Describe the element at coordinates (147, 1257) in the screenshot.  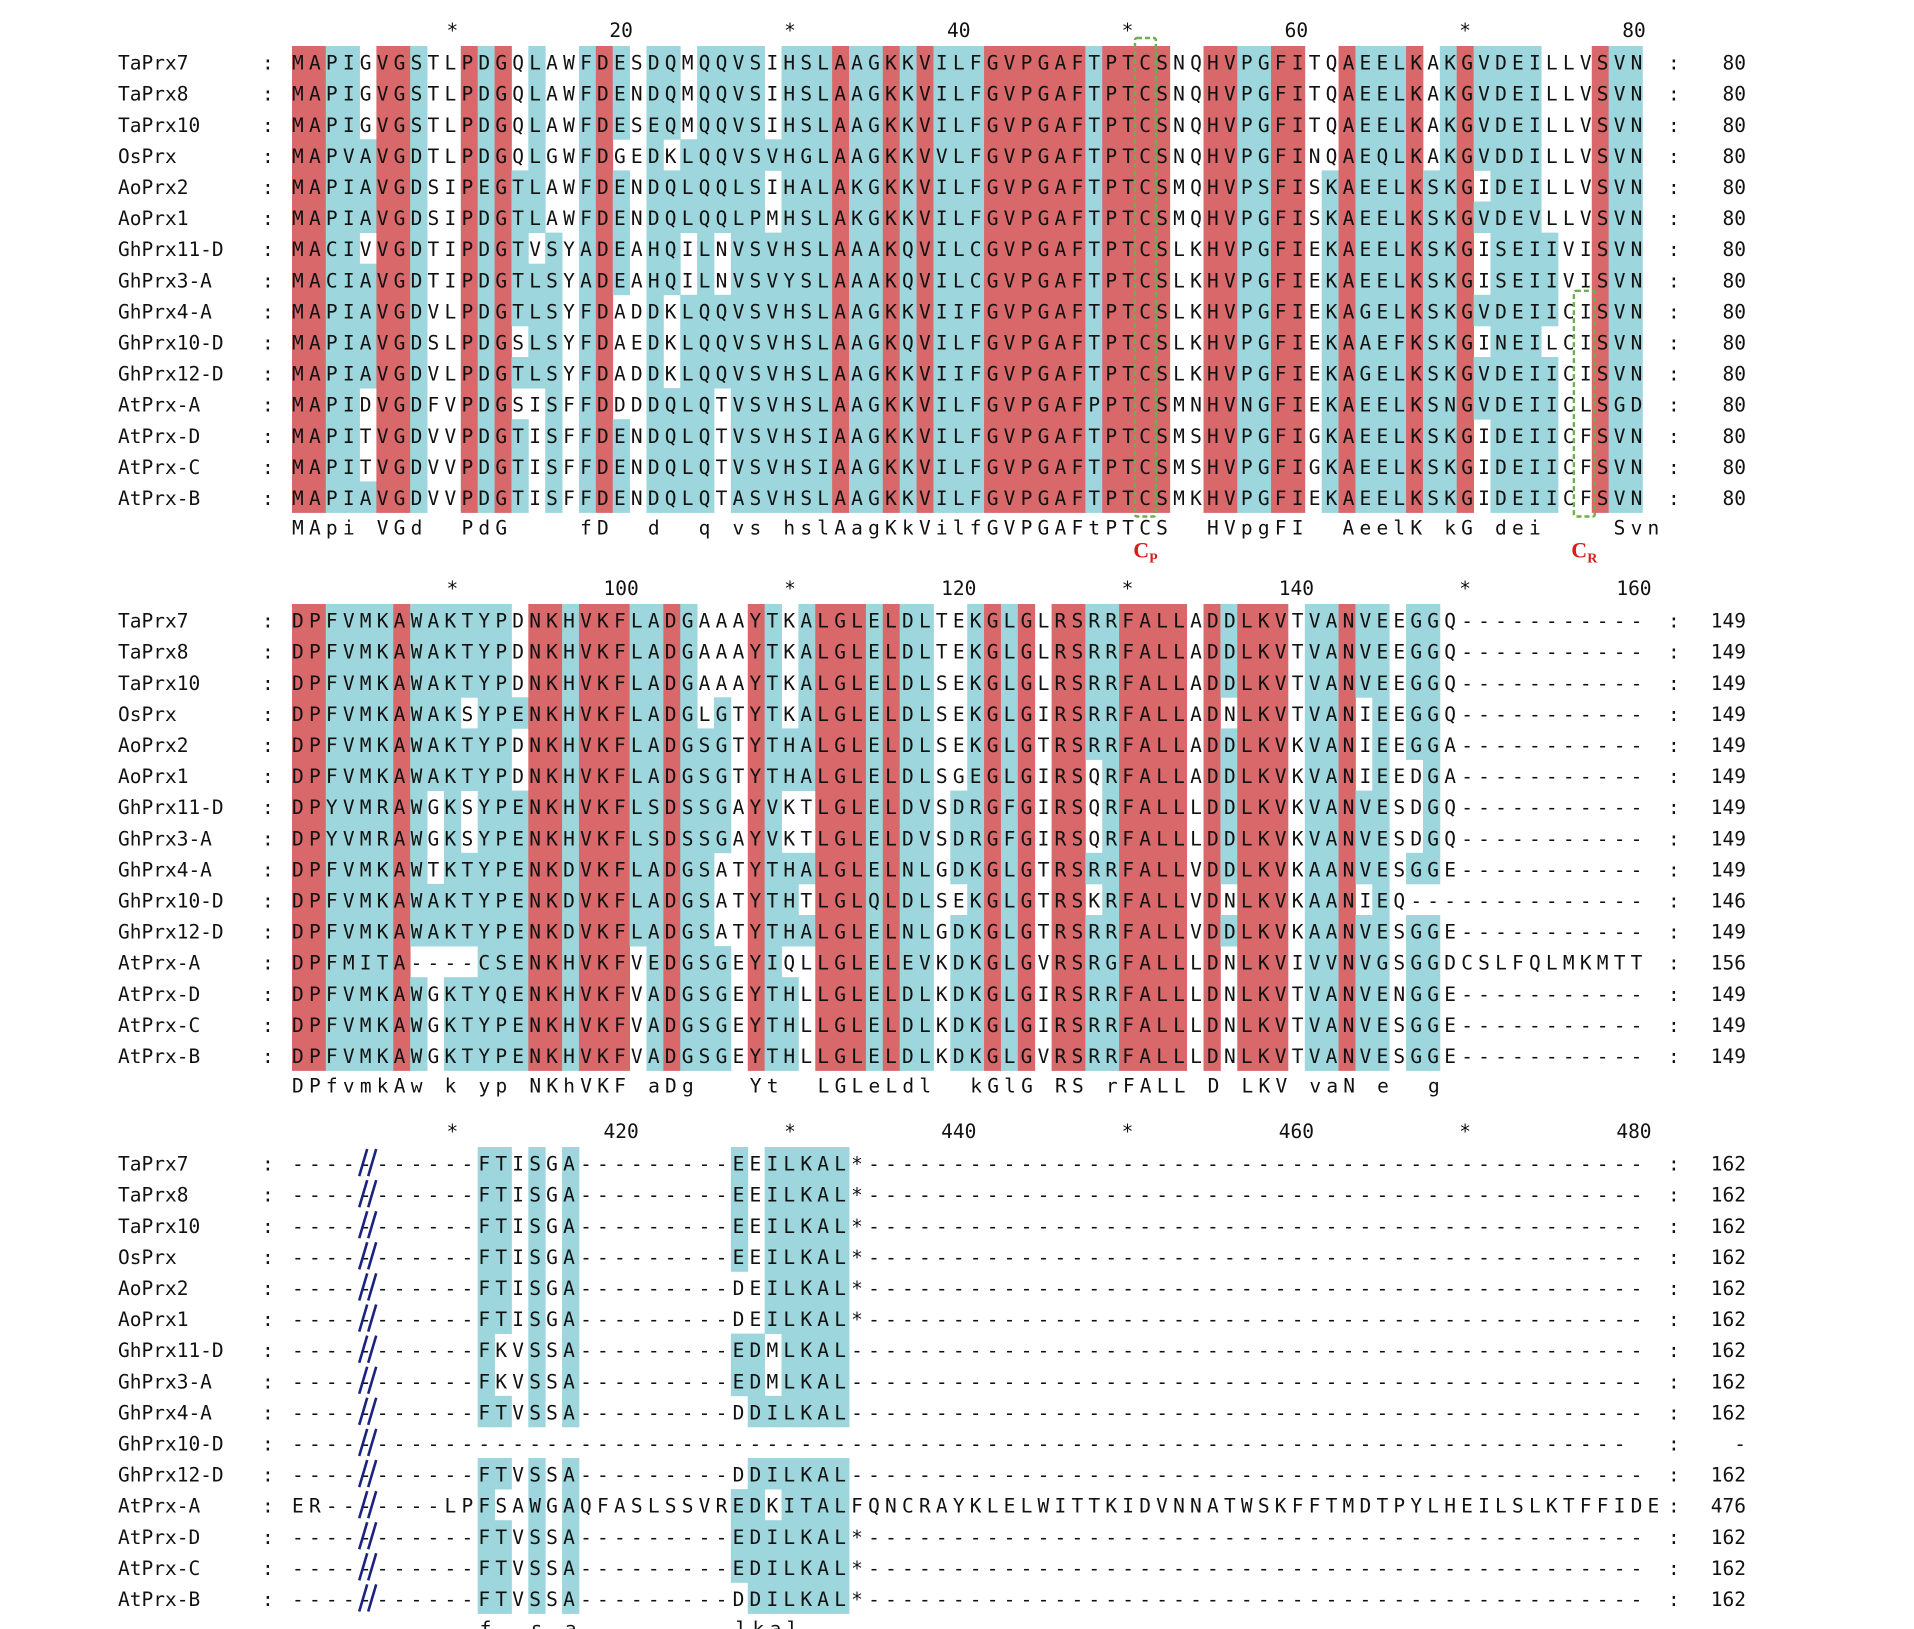
I see `sequence-name: OsPrx` at that location.